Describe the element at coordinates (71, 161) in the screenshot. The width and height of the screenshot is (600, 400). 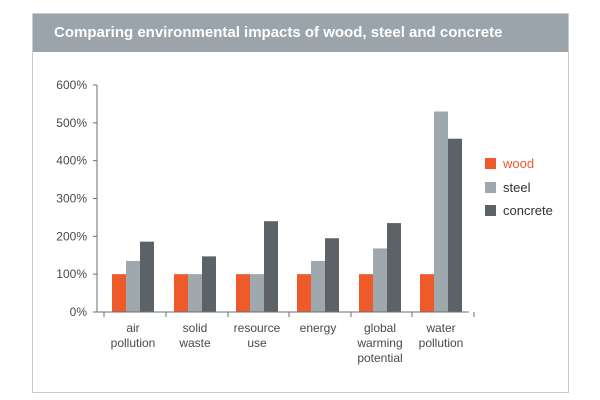
I see `y-tick-label: 400%` at that location.